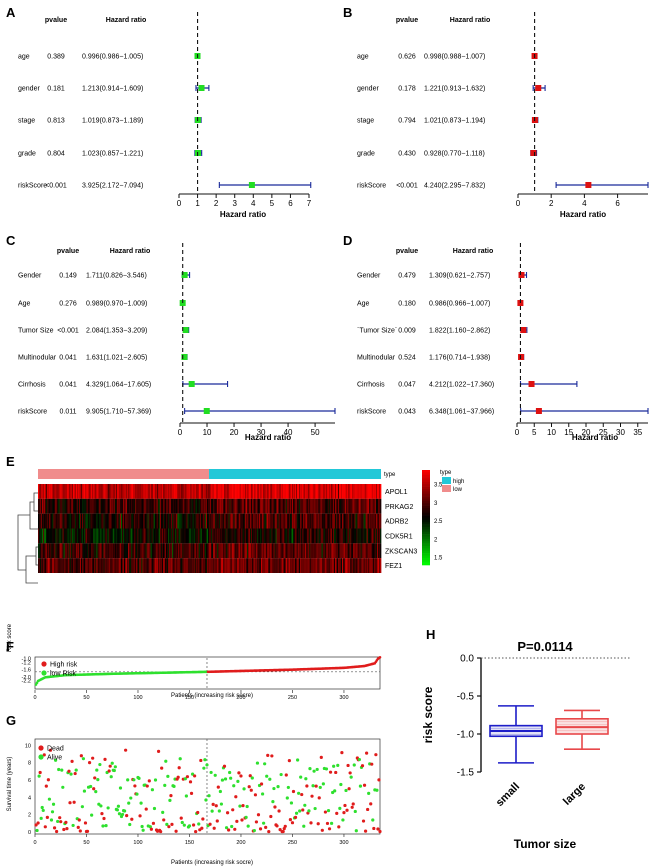  I want to click on x-tick-label: 7, so click(309, 203).